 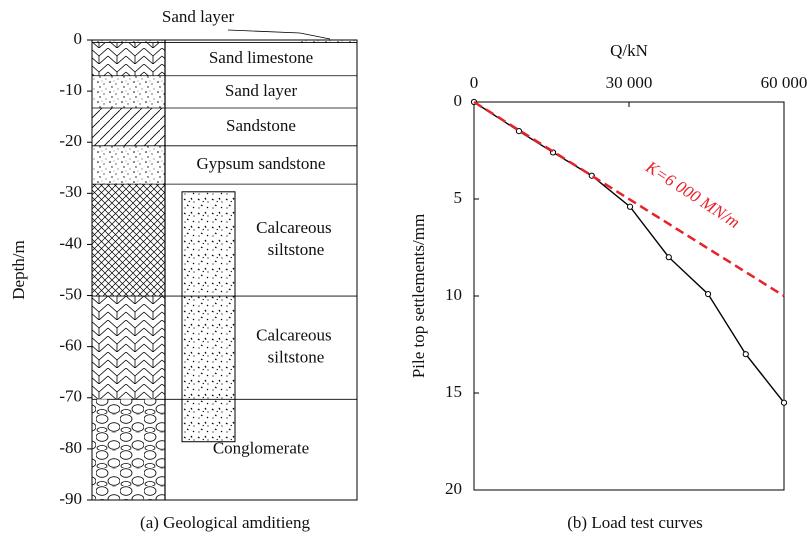 What do you see at coordinates (261, 448) in the screenshot?
I see `layer-label: Conglomerate` at bounding box center [261, 448].